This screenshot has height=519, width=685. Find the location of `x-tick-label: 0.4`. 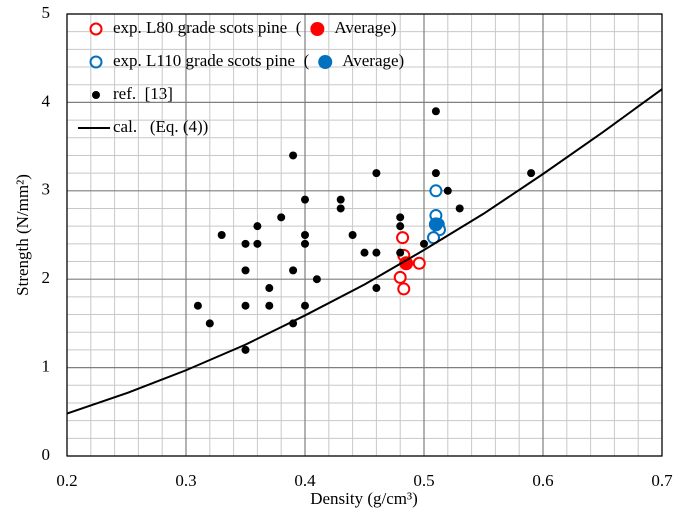

x-tick-label: 0.4 is located at coordinates (305, 480).